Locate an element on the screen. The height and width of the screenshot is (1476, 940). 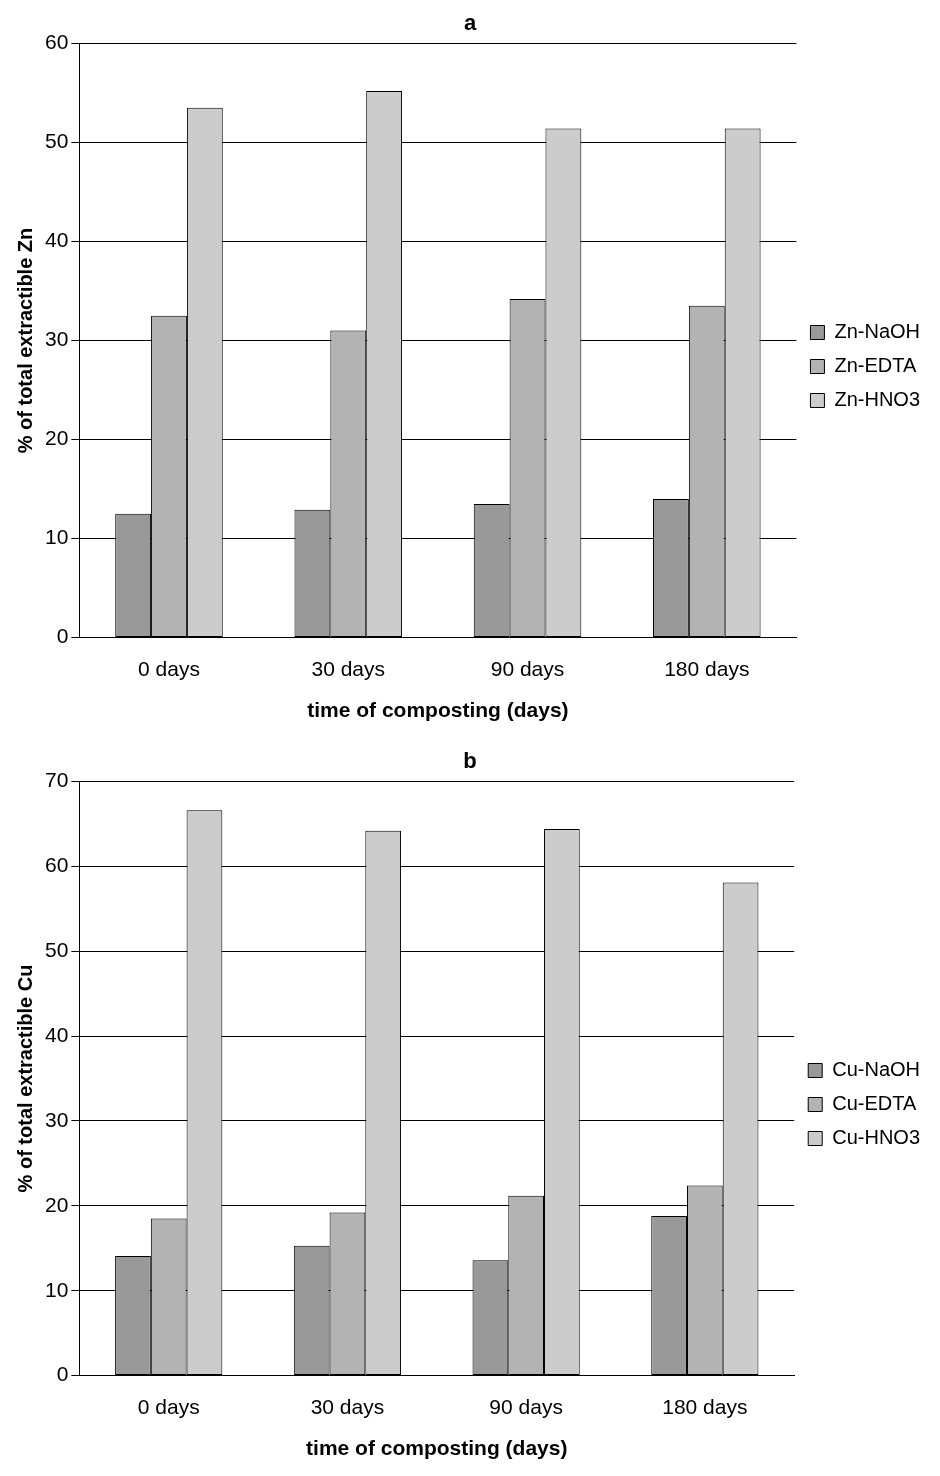
chart-title: a is located at coordinates (470, 23).